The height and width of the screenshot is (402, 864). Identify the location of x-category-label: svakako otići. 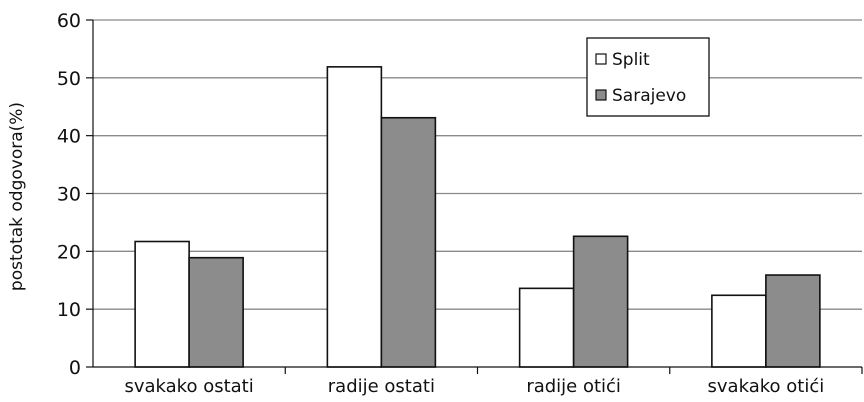
(766, 386).